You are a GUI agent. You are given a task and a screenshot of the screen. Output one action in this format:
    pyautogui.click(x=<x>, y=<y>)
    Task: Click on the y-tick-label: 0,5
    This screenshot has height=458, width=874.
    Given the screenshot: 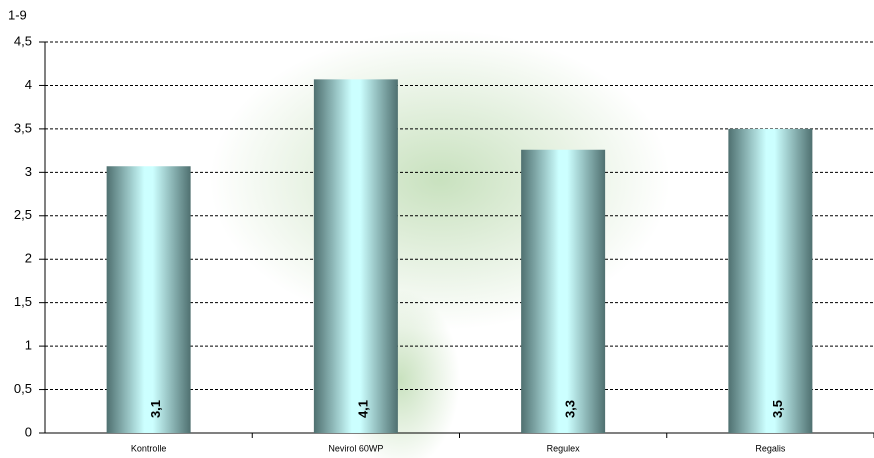 What is the action you would take?
    pyautogui.click(x=23, y=388)
    